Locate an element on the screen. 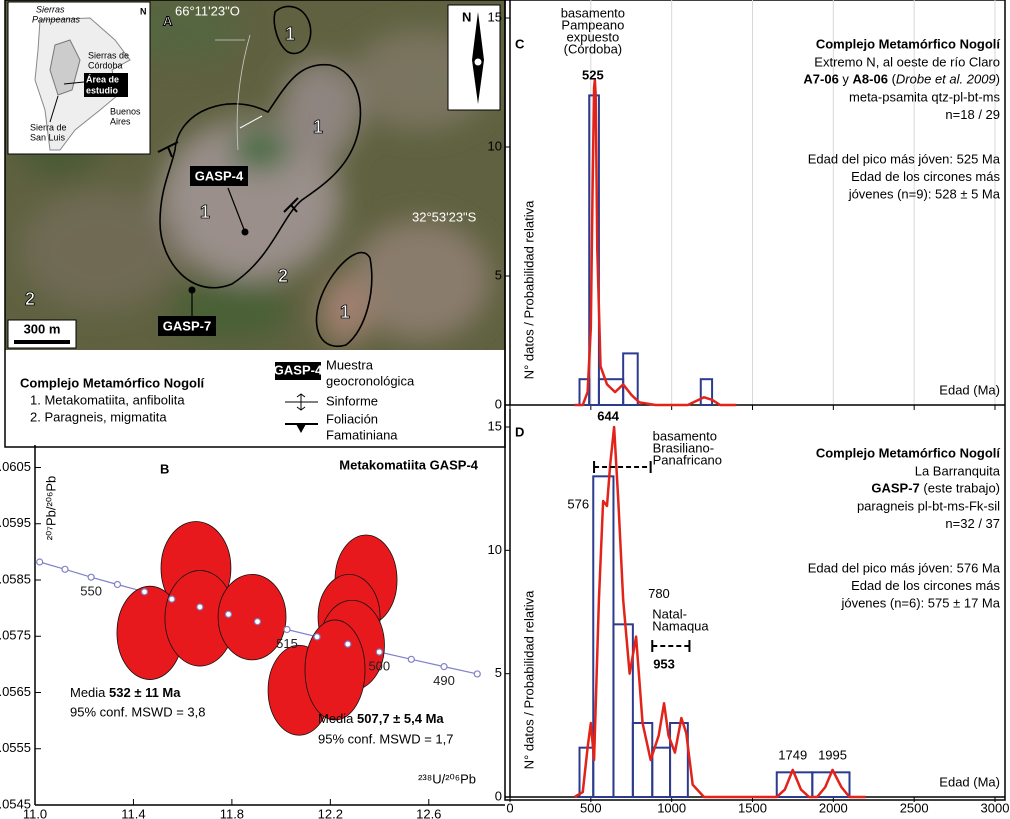 The image size is (1010, 819). annotation: Media 507,7 ± 5,4 Ma is located at coordinates (381, 718).